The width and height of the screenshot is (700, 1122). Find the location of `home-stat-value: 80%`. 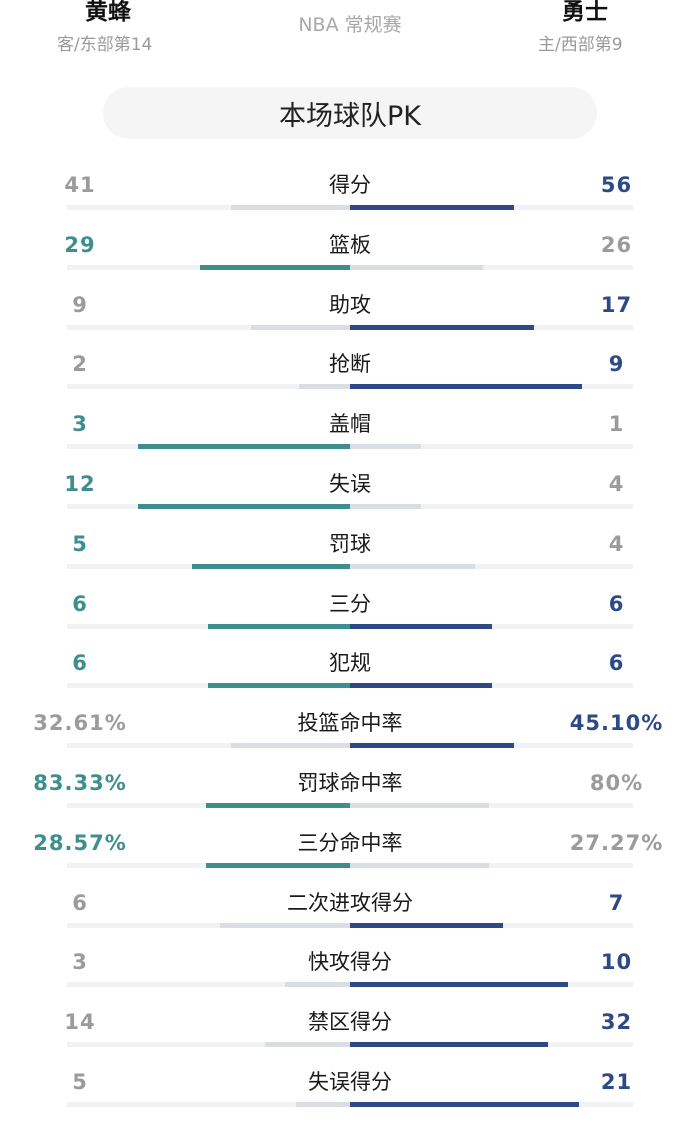

home-stat-value: 80% is located at coordinates (616, 783).